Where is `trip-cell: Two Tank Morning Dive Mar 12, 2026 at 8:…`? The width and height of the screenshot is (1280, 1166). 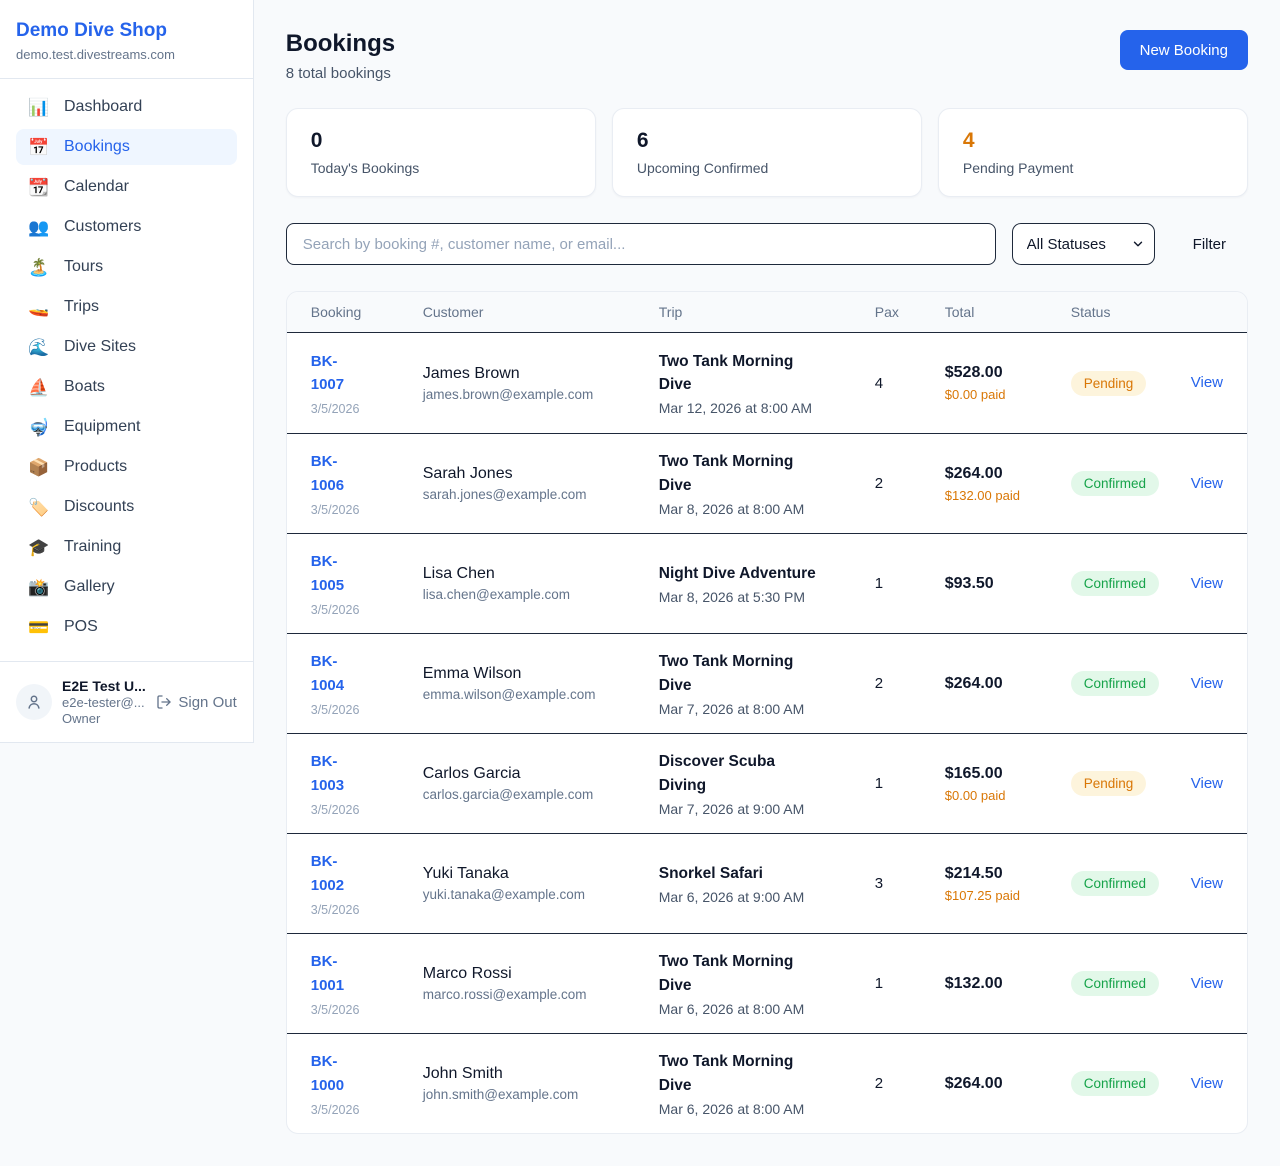 trip-cell: Two Tank Morning Dive Mar 12, 2026 at 8:… is located at coordinates (767, 383).